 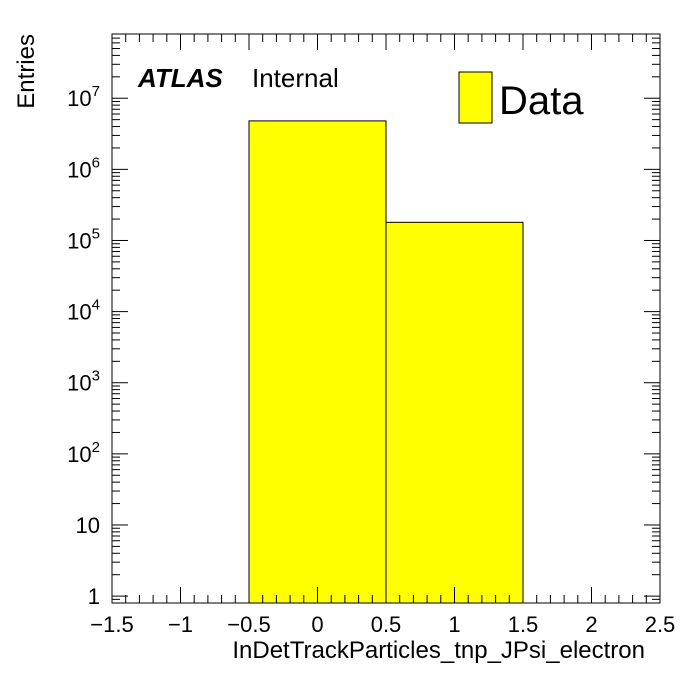 I want to click on x-tick-label: 2.5, so click(x=660, y=624).